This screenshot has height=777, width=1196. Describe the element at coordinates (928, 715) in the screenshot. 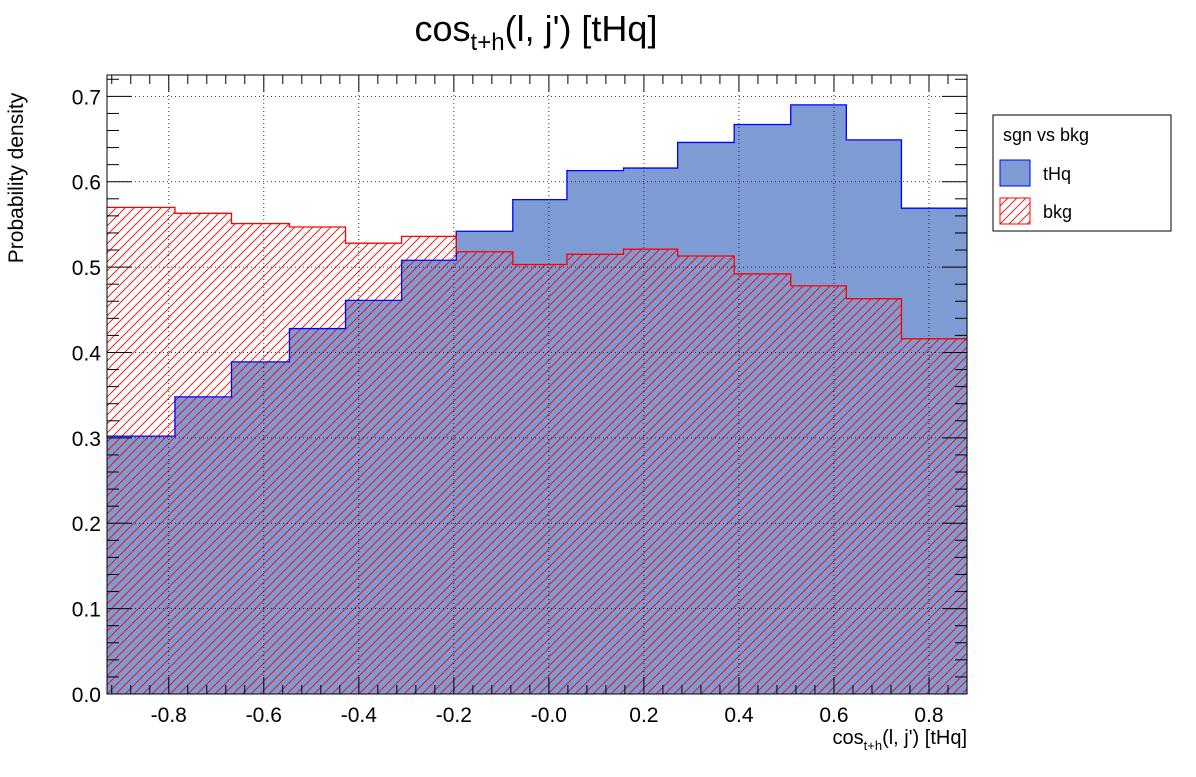

I see `x-tick-label: 0.8` at that location.